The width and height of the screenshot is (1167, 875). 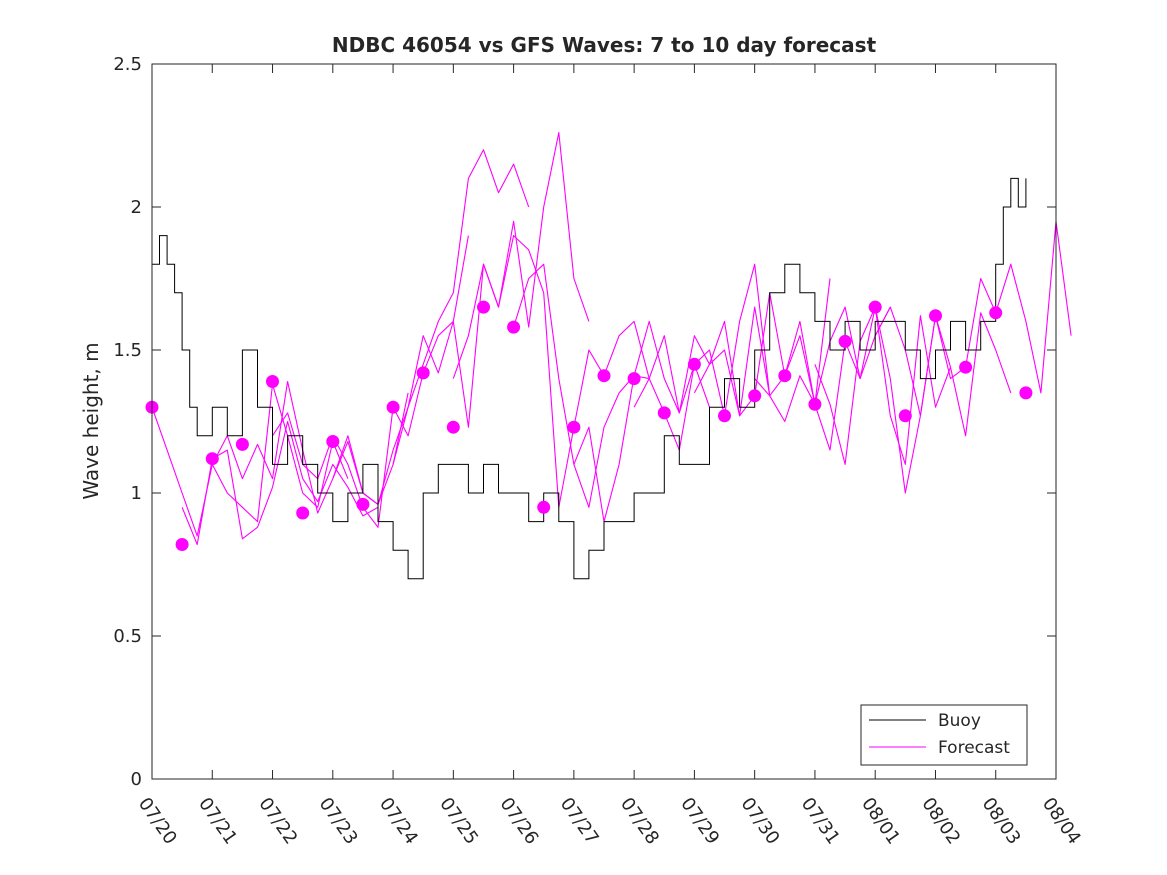 What do you see at coordinates (940, 821) in the screenshot?
I see `x-tick-label: 08/02` at bounding box center [940, 821].